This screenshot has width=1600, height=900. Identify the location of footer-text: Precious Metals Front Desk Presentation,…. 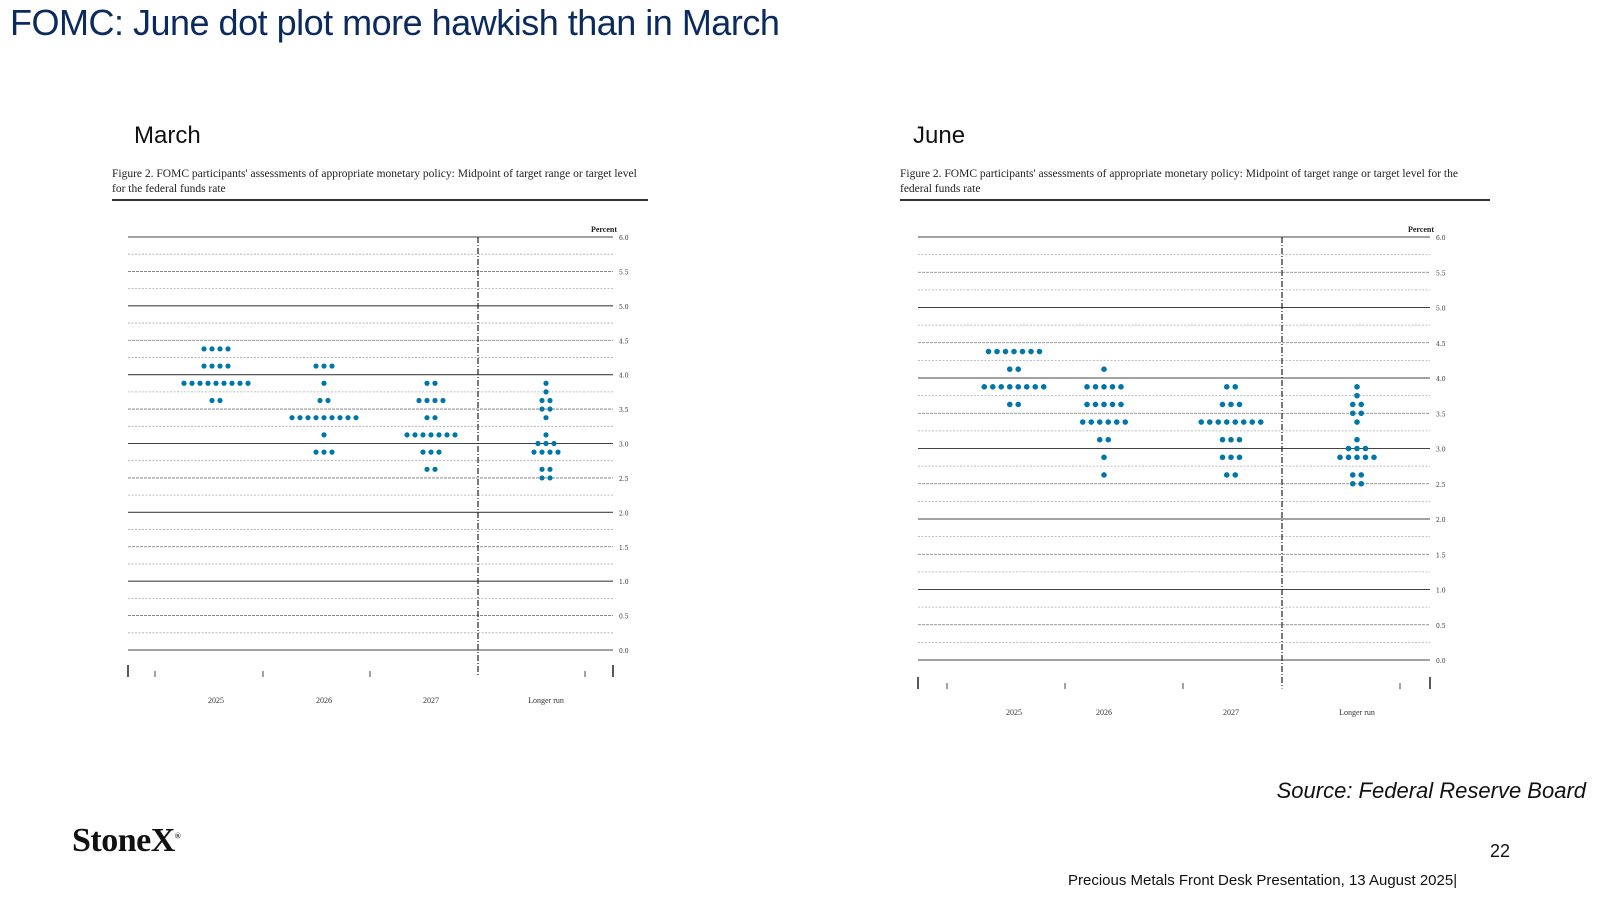
(1263, 880).